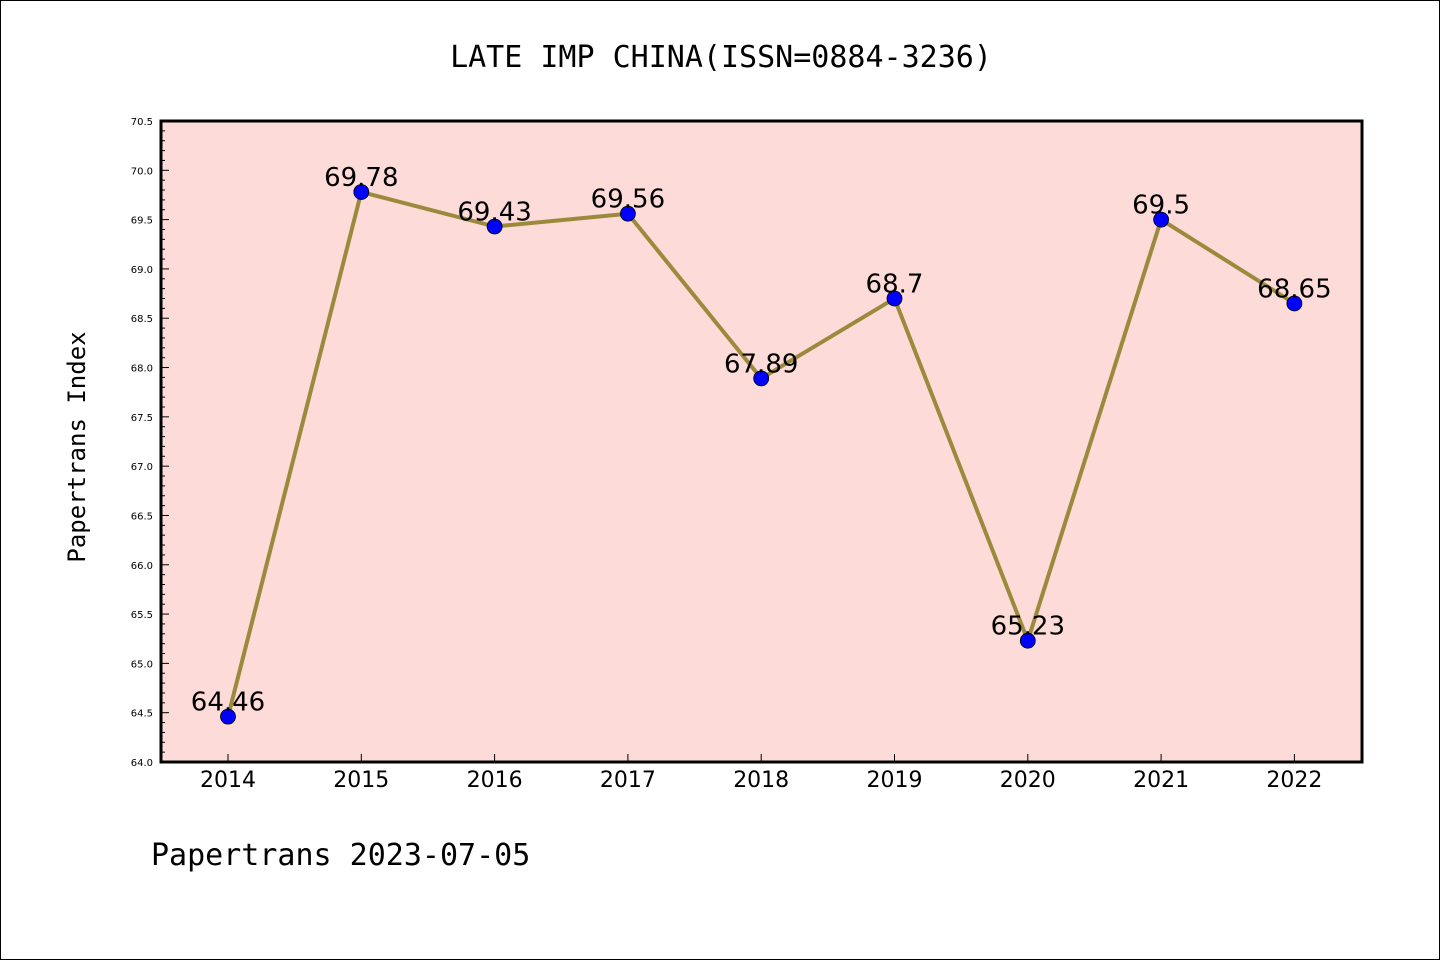  Describe the element at coordinates (721, 57) in the screenshot. I see `chart-title: LATE IMP CHINA(ISSN=0884-3236)` at that location.